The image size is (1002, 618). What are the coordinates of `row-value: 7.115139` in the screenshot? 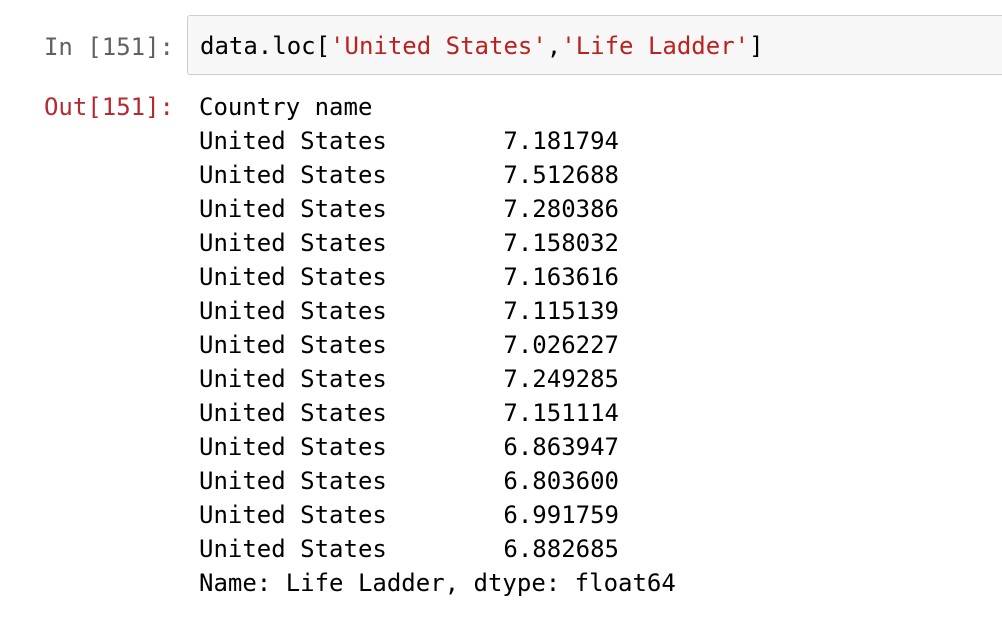 It's located at (561, 311).